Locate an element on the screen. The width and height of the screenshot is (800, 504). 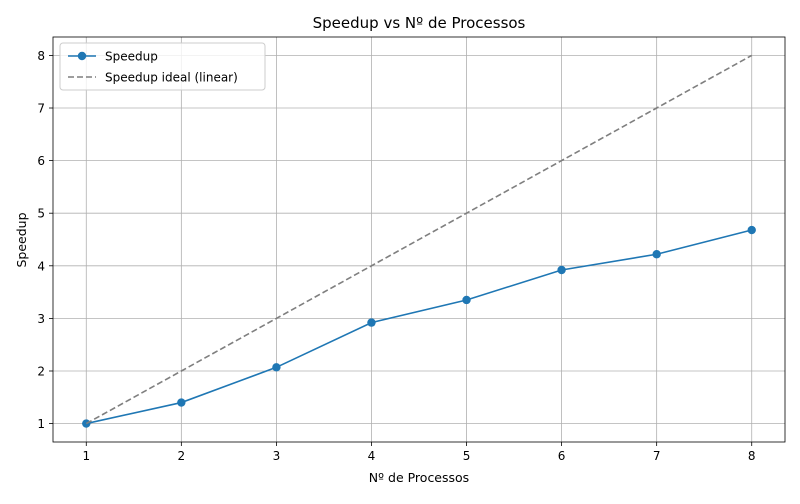
x-tick-label: 8 is located at coordinates (752, 456).